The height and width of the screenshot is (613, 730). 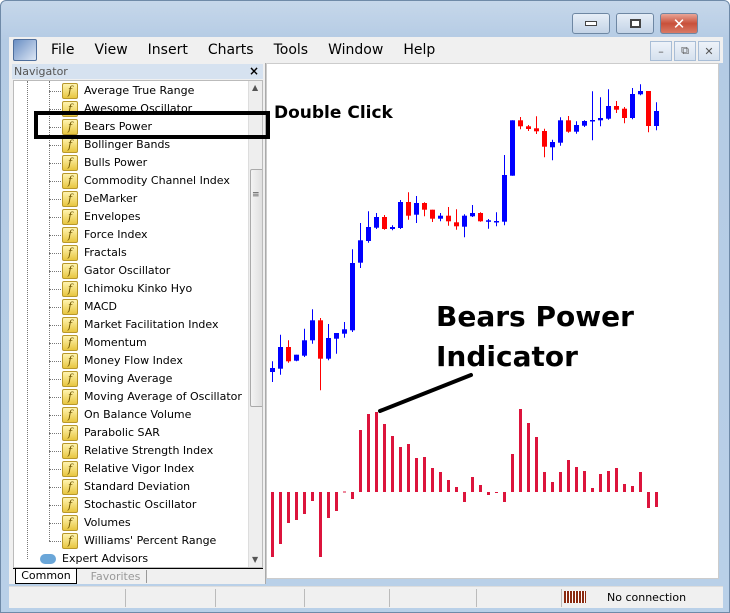 What do you see at coordinates (129, 91) in the screenshot?
I see `indicator-item: f Average True Range` at bounding box center [129, 91].